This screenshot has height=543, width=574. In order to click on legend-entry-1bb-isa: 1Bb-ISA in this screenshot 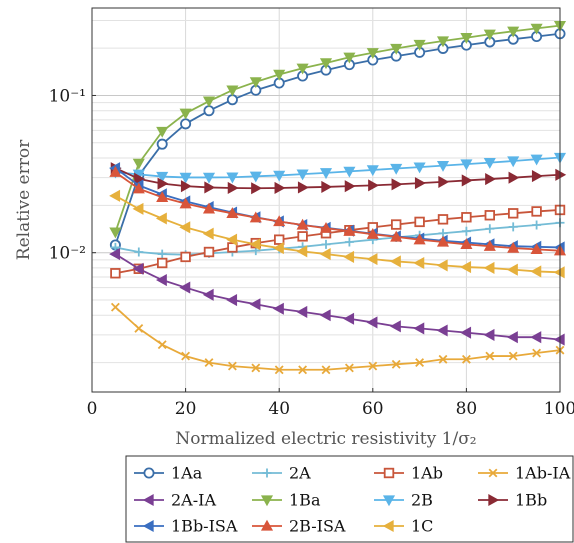, I will do `click(186, 526)`.